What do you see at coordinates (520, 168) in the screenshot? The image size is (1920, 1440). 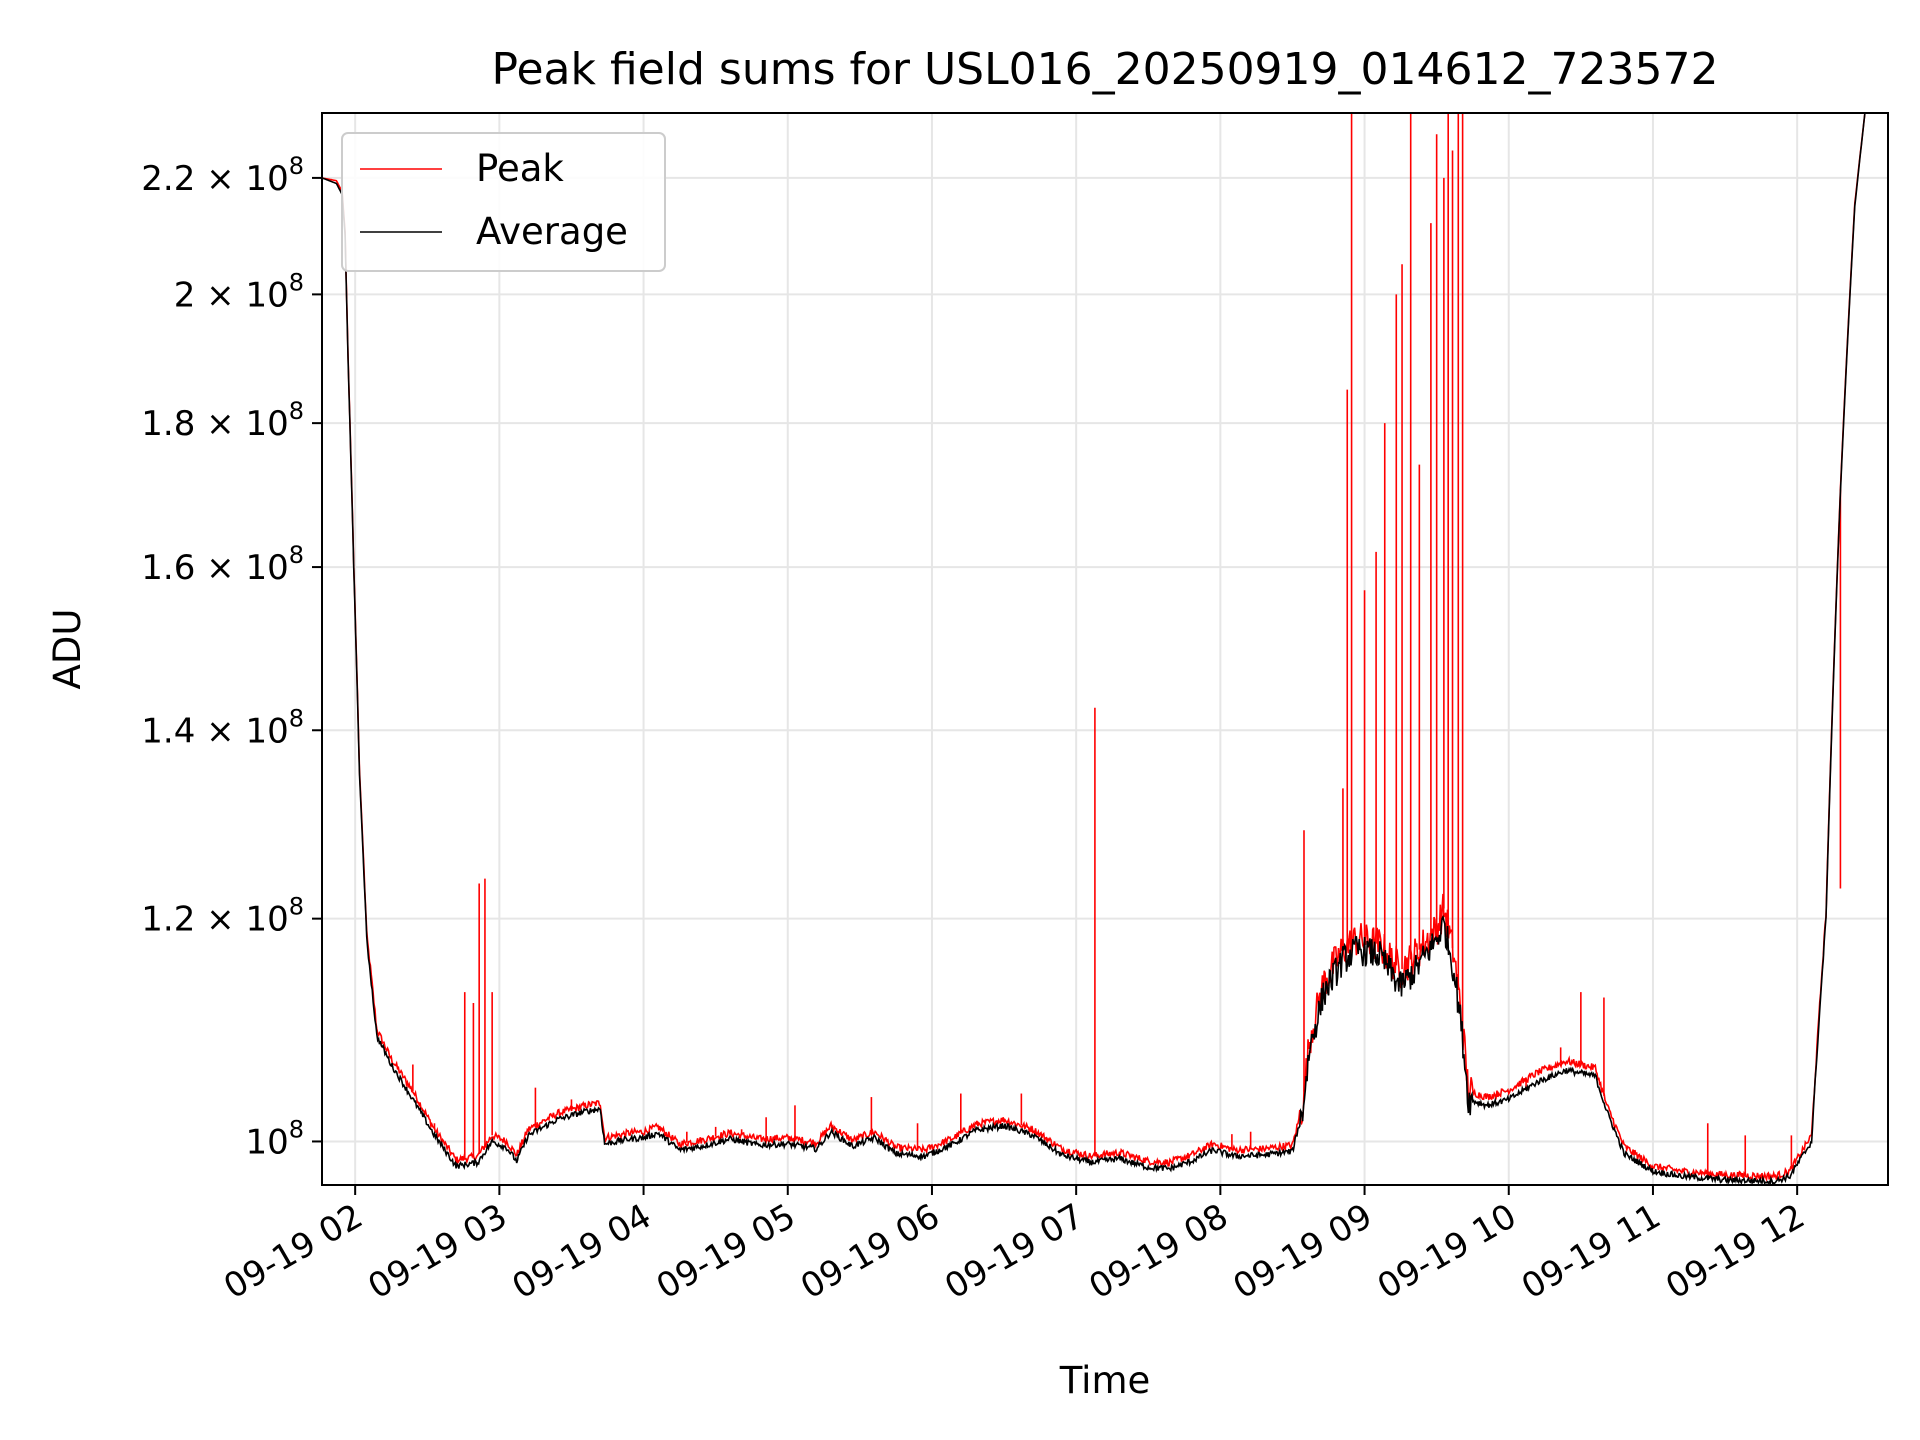 I see `legend-peak-label: Peak` at bounding box center [520, 168].